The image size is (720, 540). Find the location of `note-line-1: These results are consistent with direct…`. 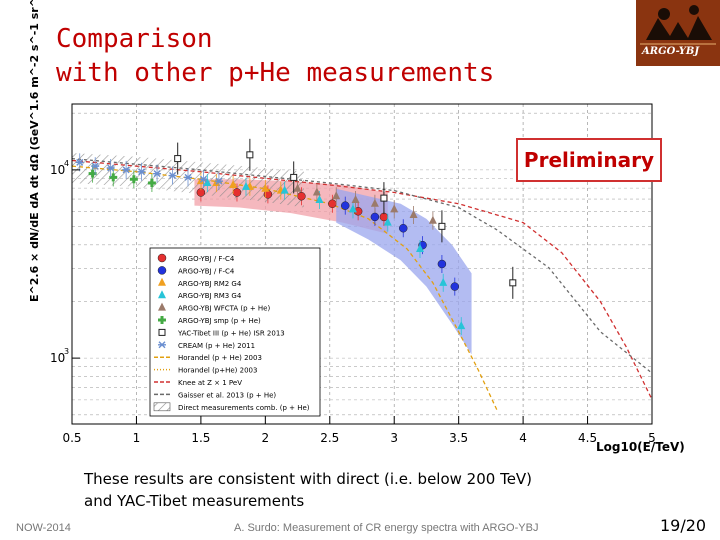

note-line-1: These results are consistent with direct… is located at coordinates (308, 479).